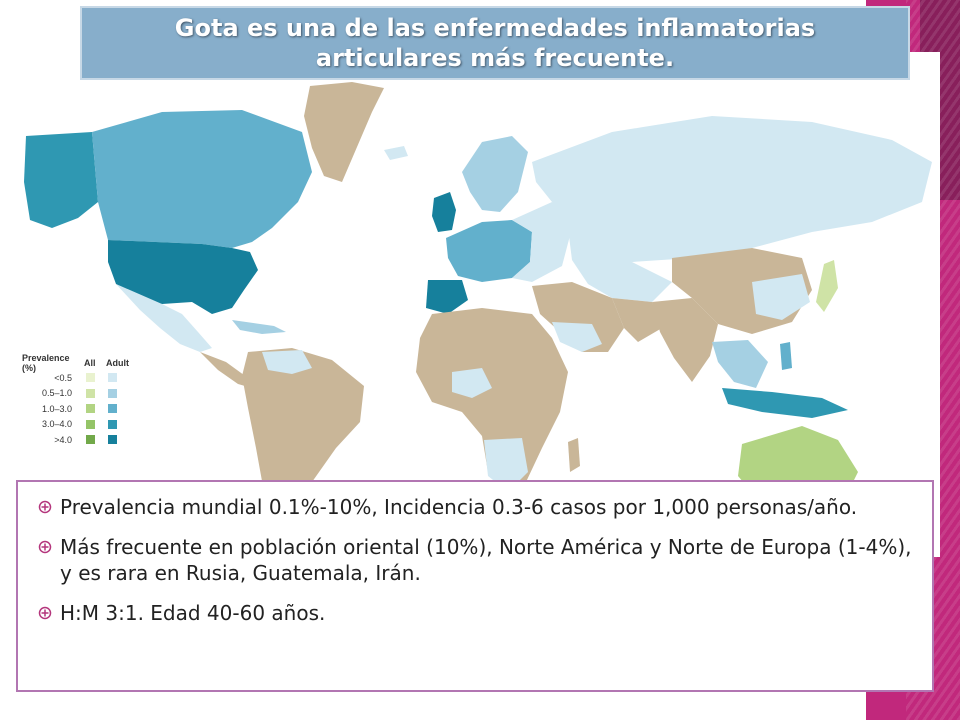 Image resolution: width=960 pixels, height=720 pixels. What do you see at coordinates (287, 362) in the screenshot?
I see `map-region-northern-south-america` at bounding box center [287, 362].